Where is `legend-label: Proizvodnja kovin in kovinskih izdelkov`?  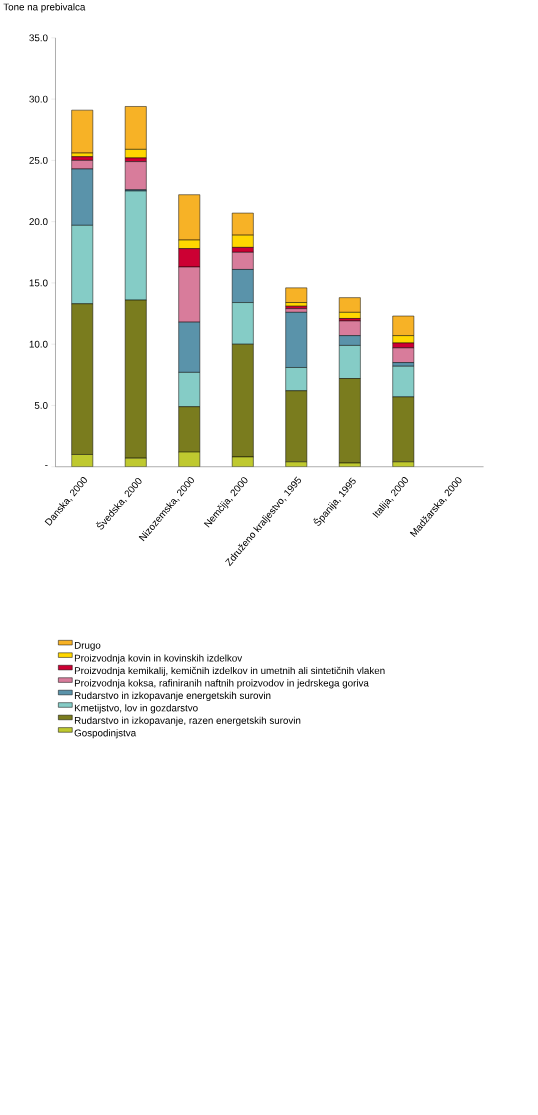 legend-label: Proizvodnja kovin in kovinskih izdelkov is located at coordinates (158, 659).